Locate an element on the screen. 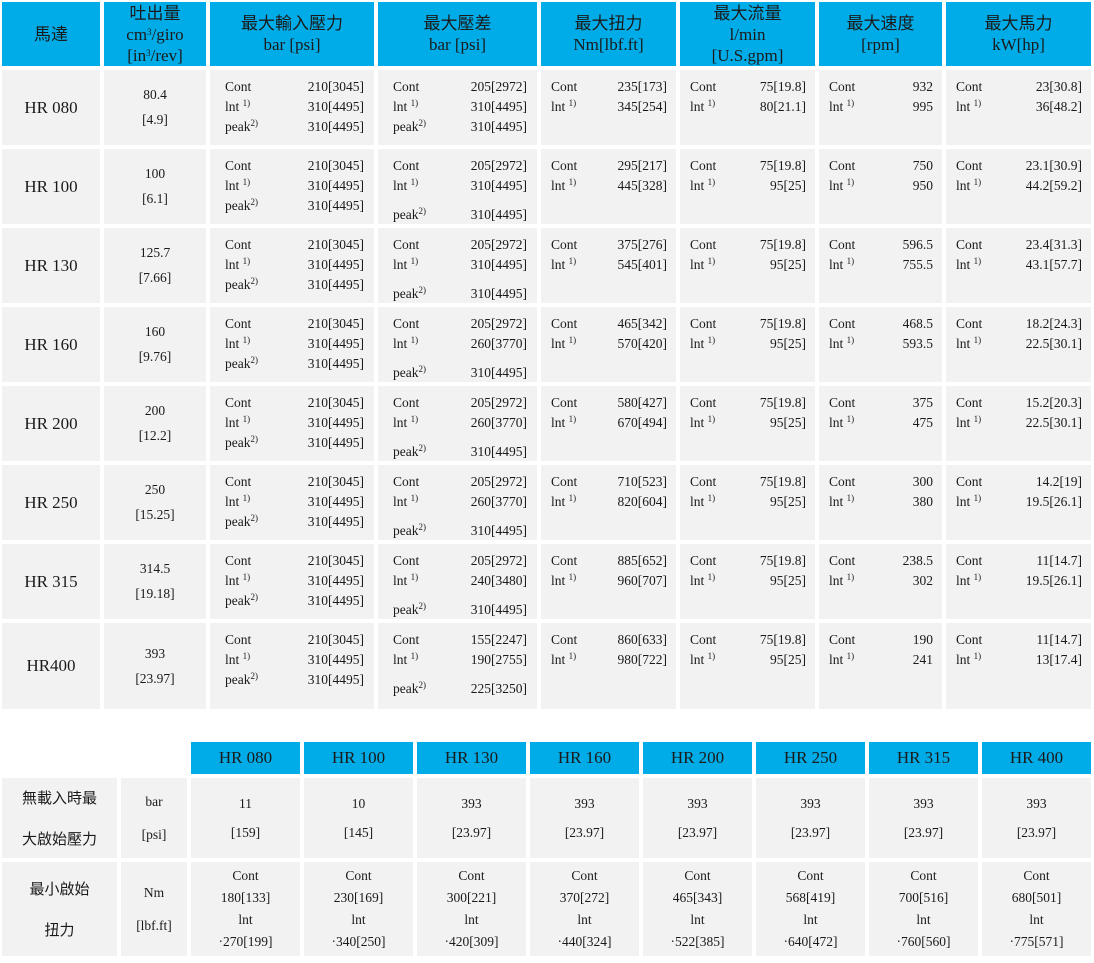 This screenshot has width=1094, height=963. startup-value-cell: Cont 465[343] lnt ·522[385] is located at coordinates (697, 909).